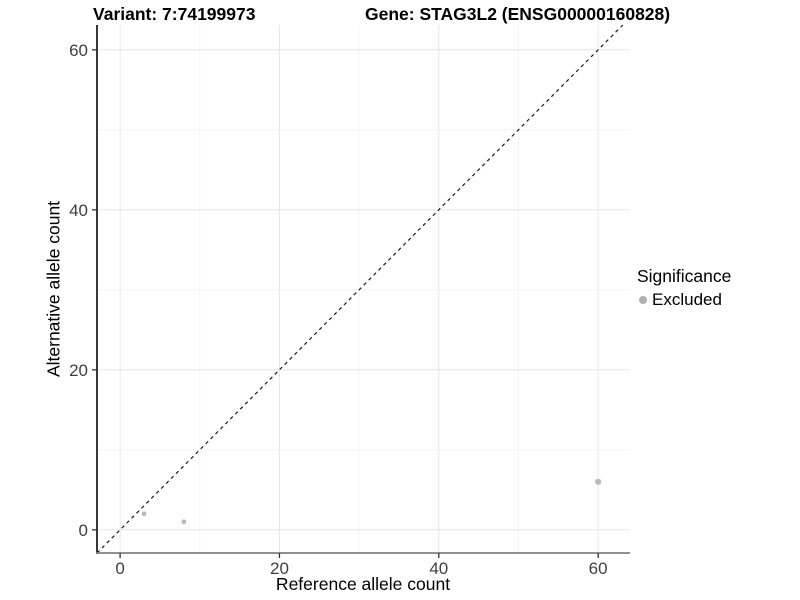 This screenshot has width=800, height=600. What do you see at coordinates (363, 584) in the screenshot?
I see `x-axis-title: Reference allele count` at bounding box center [363, 584].